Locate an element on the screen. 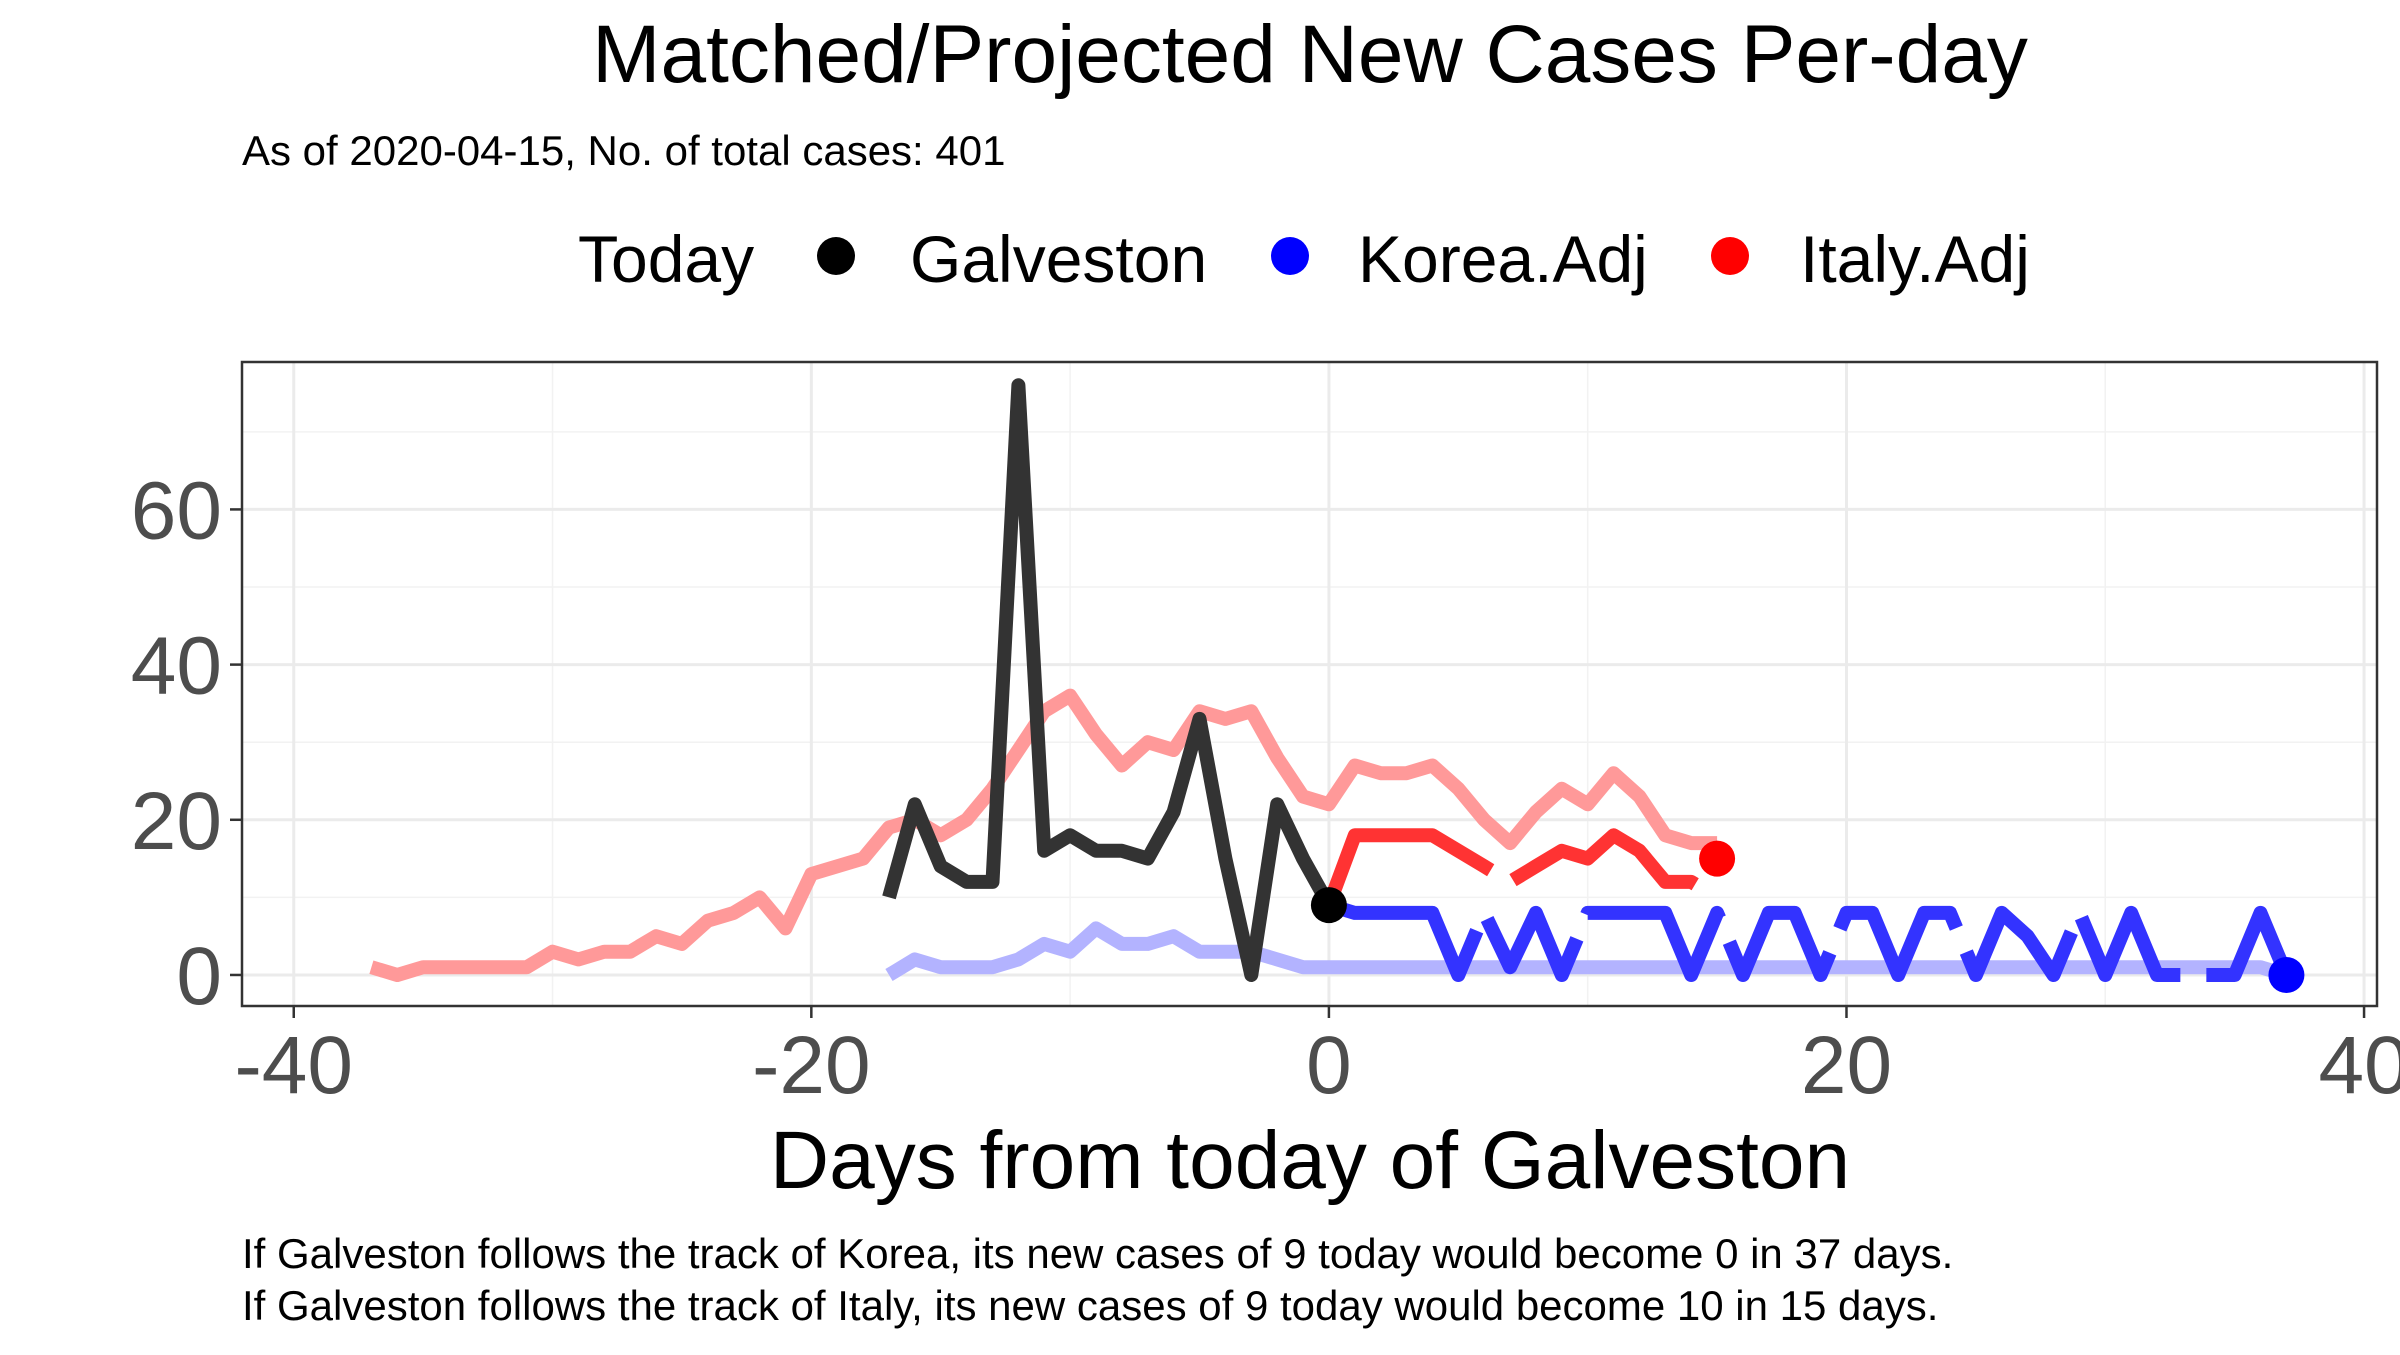 This screenshot has width=2400, height=1355. legend-label-korea: Korea.Adj is located at coordinates (1503, 259).